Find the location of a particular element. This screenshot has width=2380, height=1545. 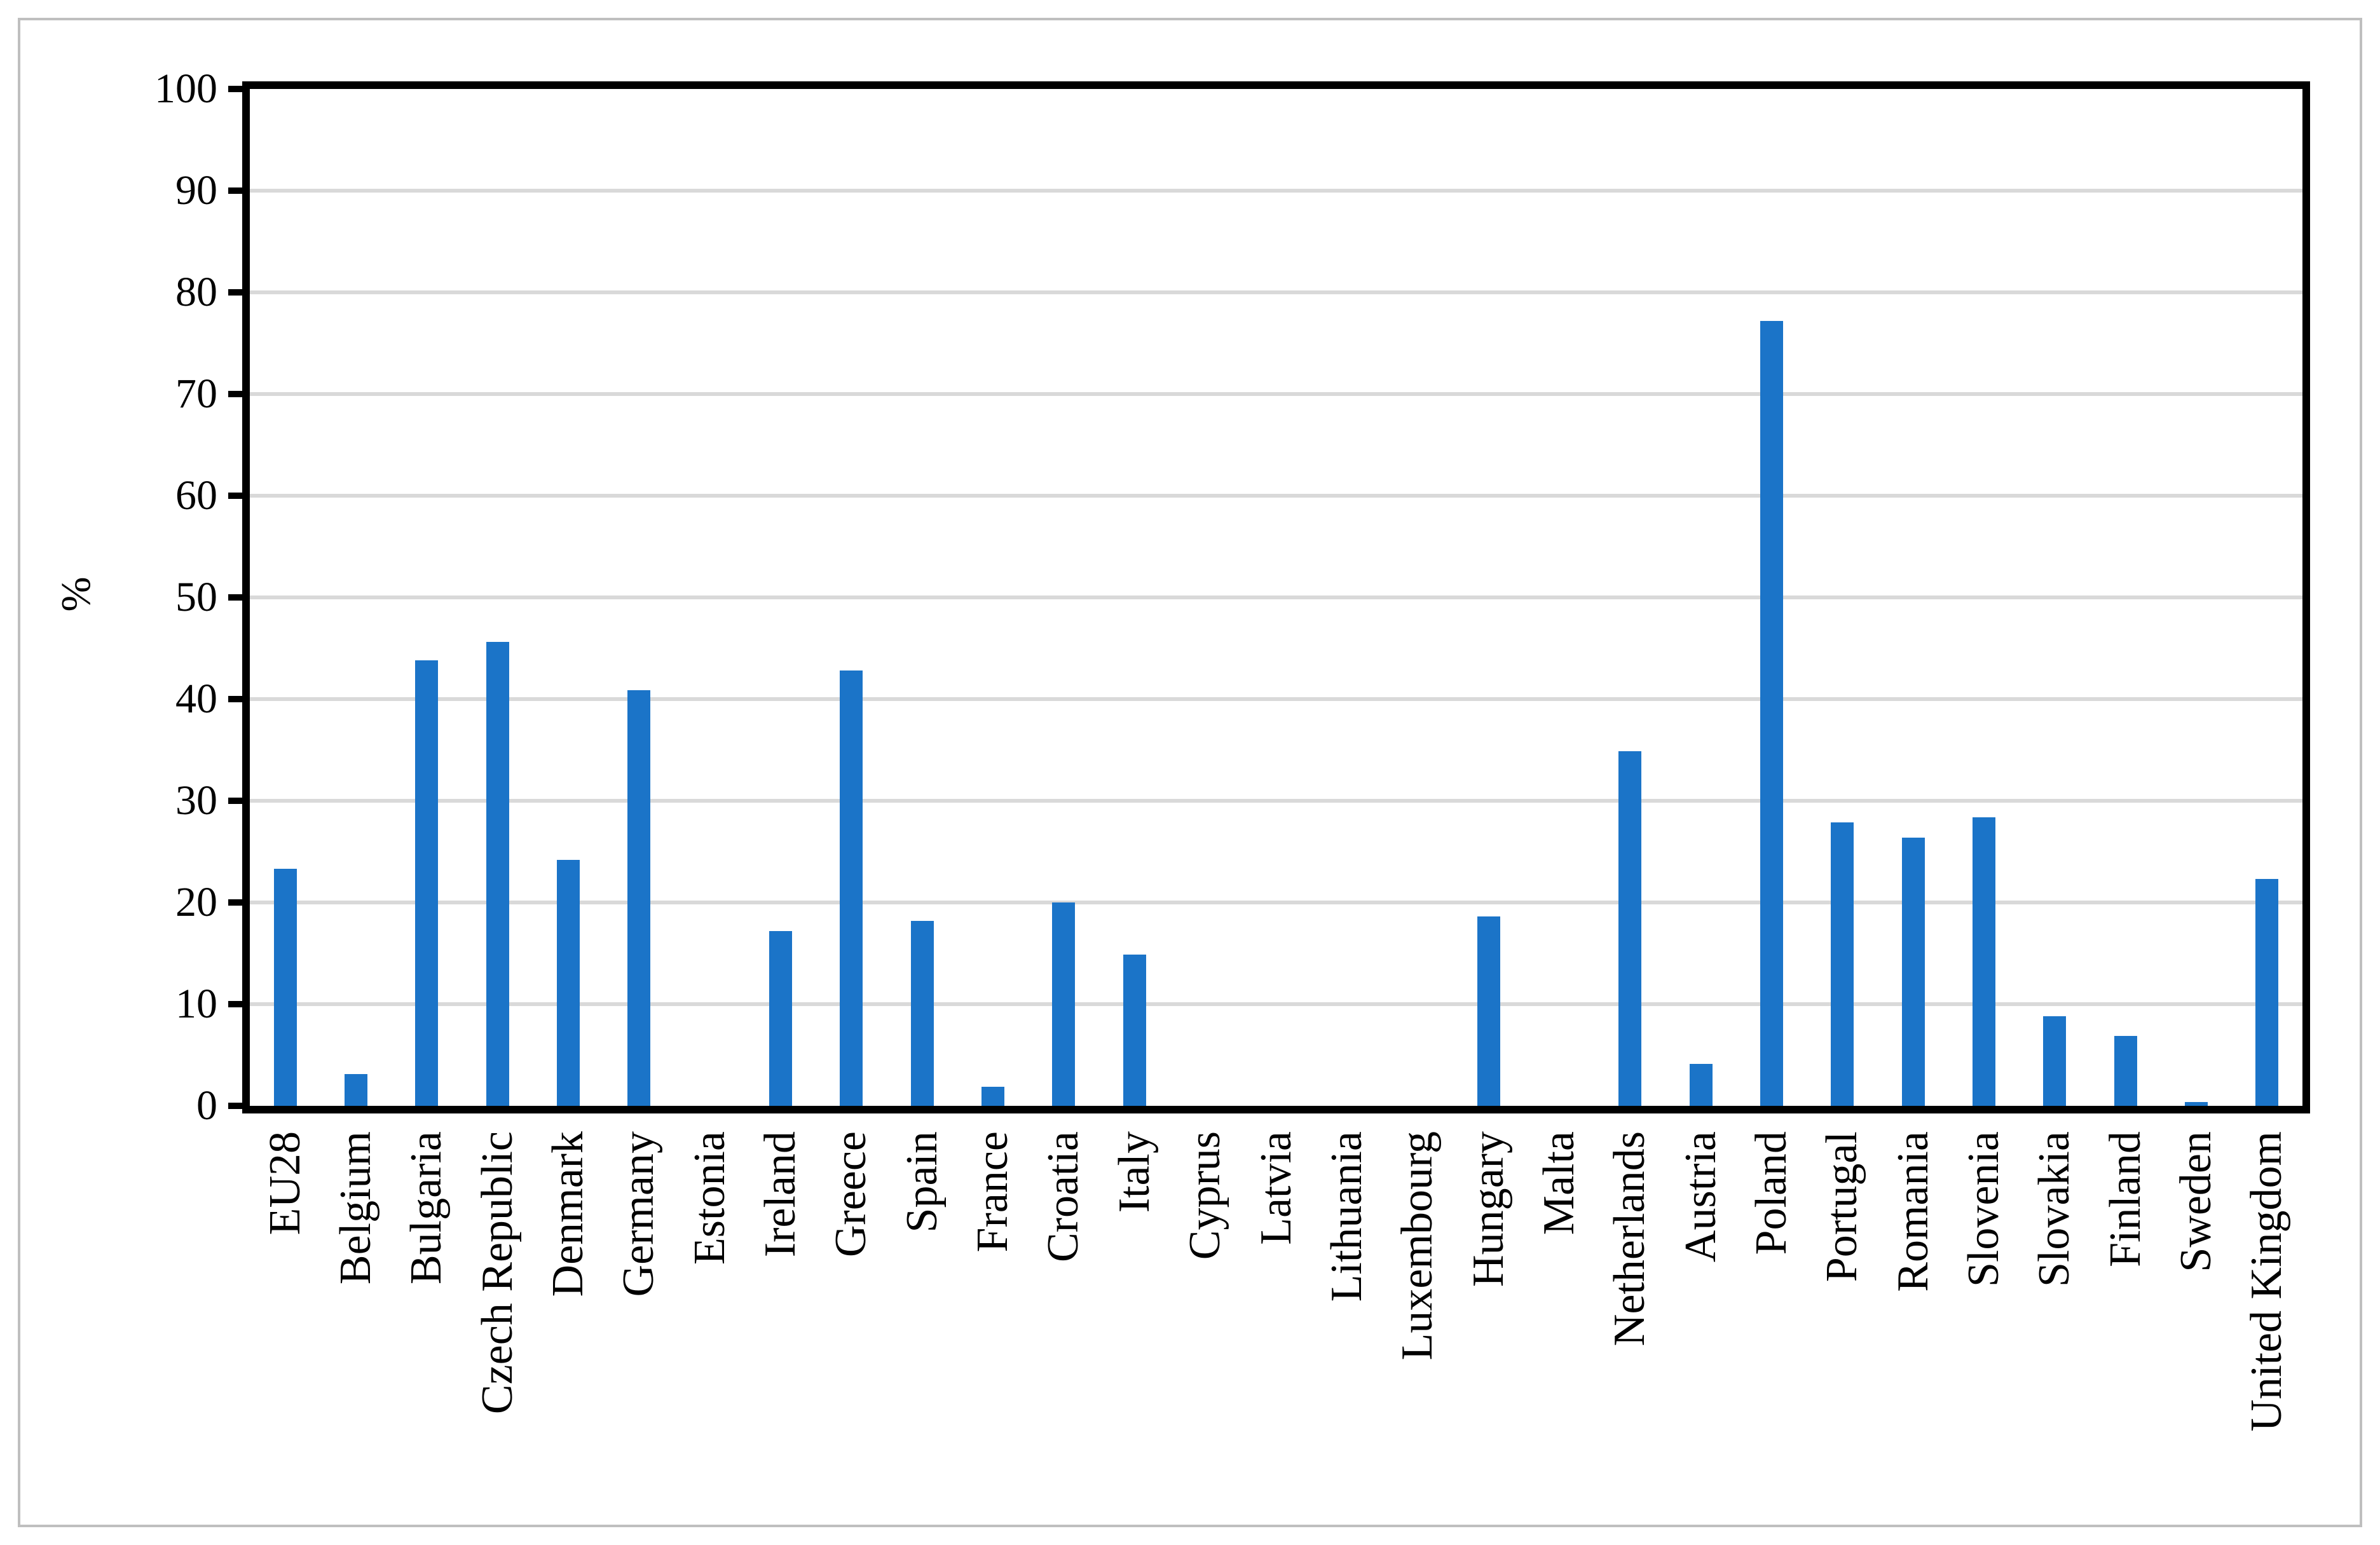

y-tick-label-30: 30 is located at coordinates (196, 800).